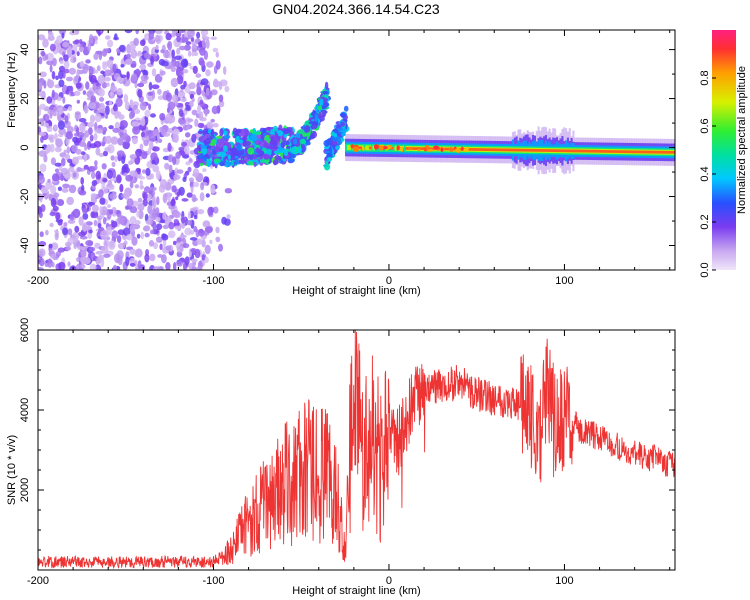 The width and height of the screenshot is (750, 600). I want to click on colorbar-gradient, so click(724, 150).